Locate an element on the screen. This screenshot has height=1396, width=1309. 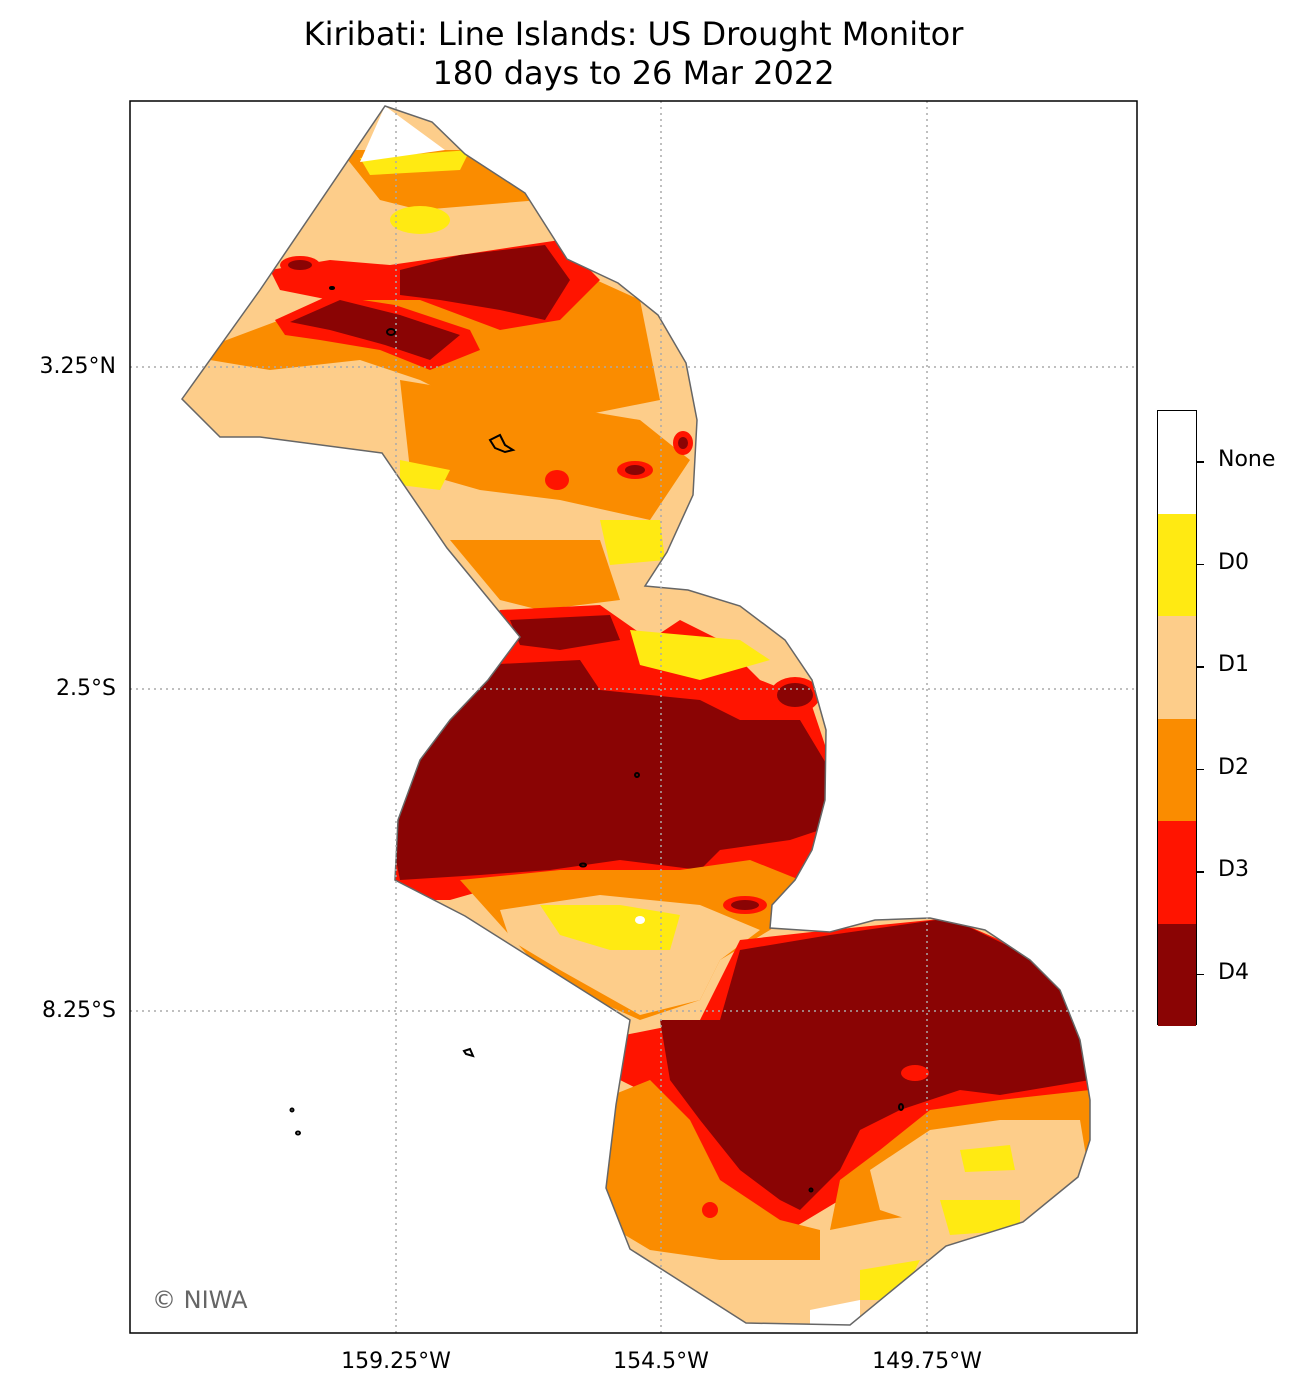
lat-tick-label: 8.25°S is located at coordinates (79, 1010).